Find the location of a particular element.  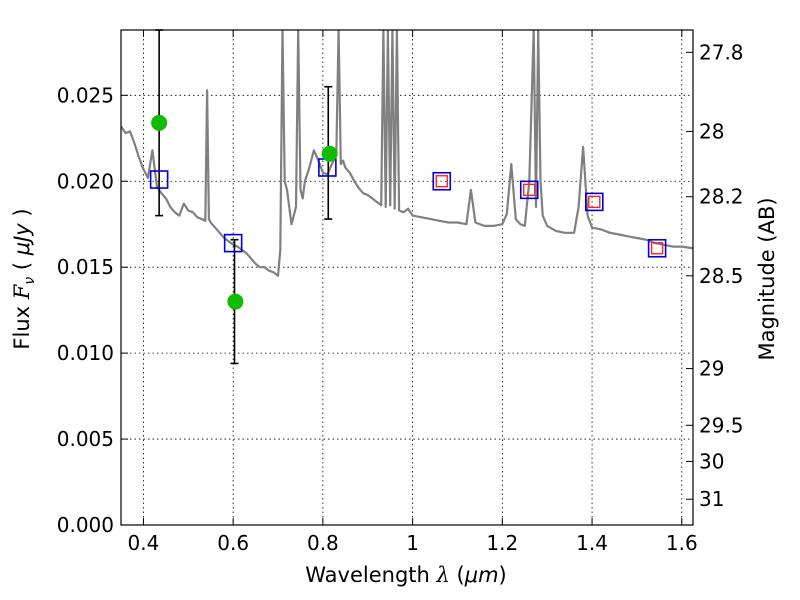

y2-tick-label-4: 29 is located at coordinates (711, 369).